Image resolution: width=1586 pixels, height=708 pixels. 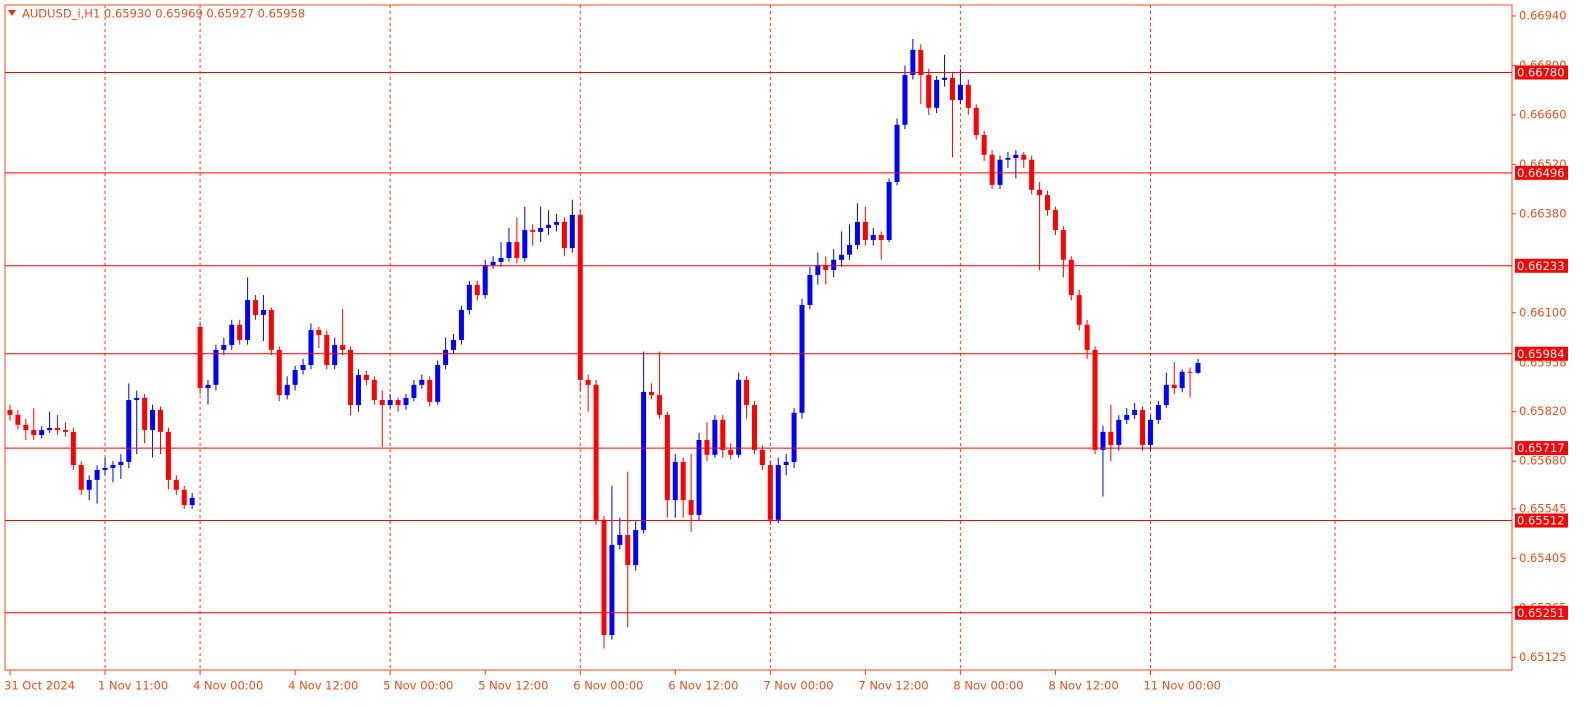 I want to click on y-tick-label: 0.66940, so click(x=1543, y=15).